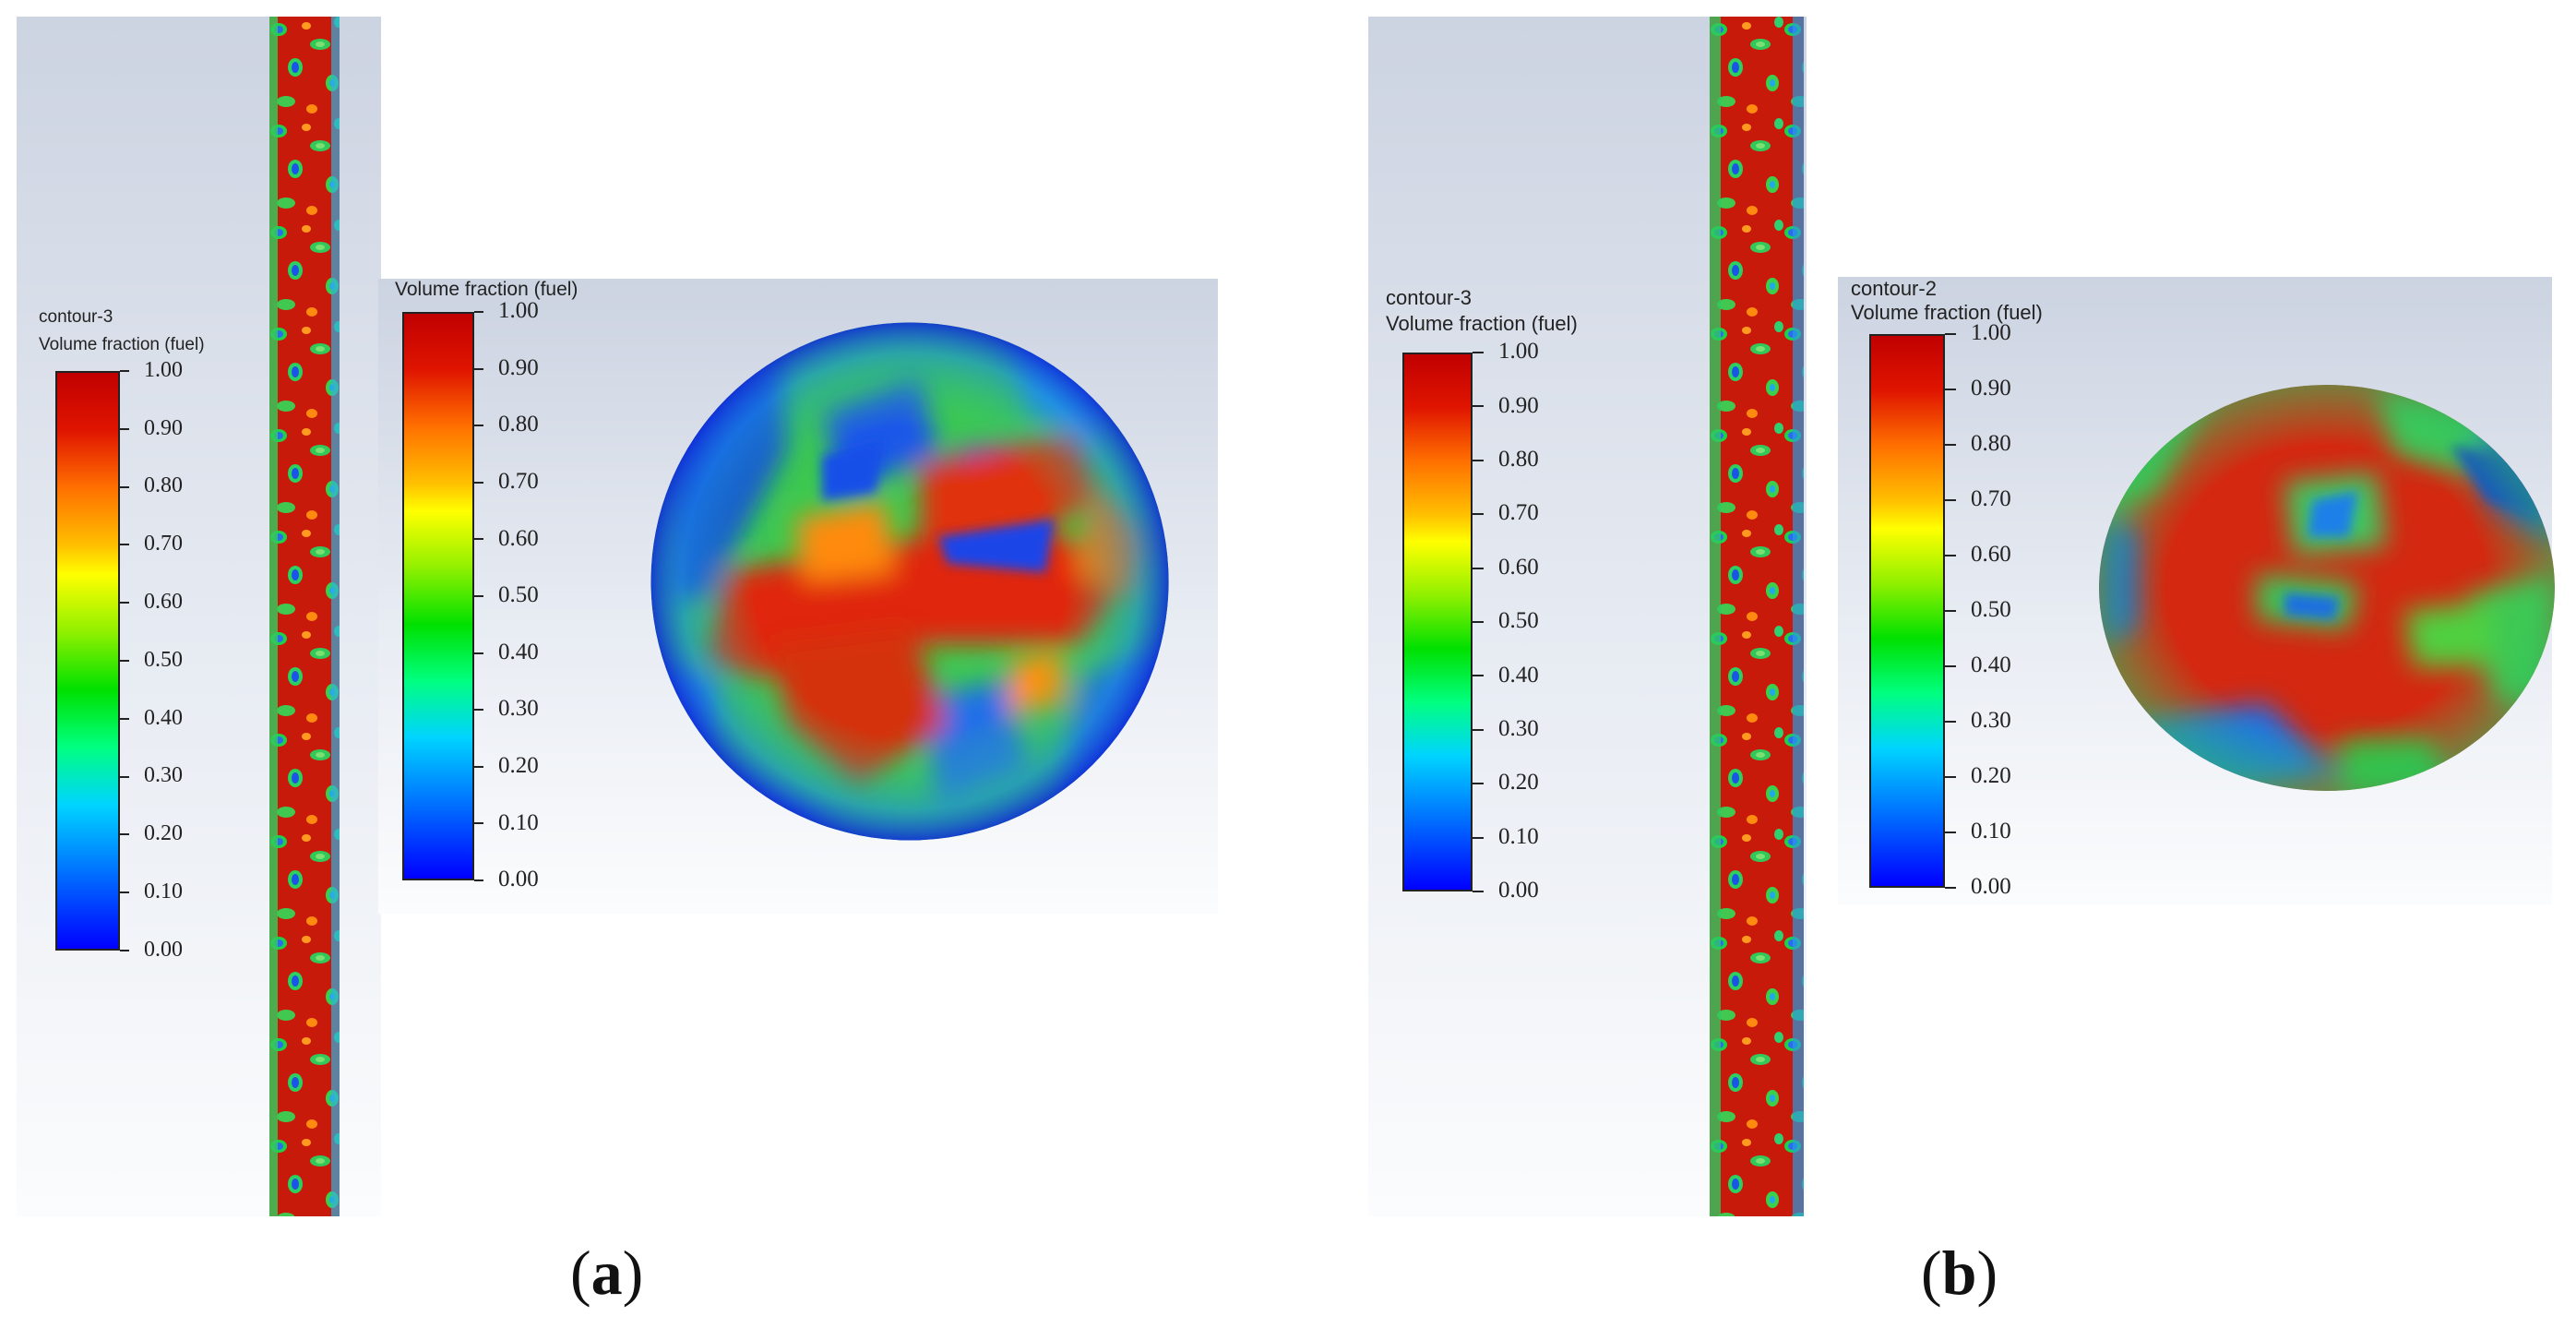 Image resolution: width=2576 pixels, height=1340 pixels. I want to click on panel-label-a: (a), so click(607, 1273).